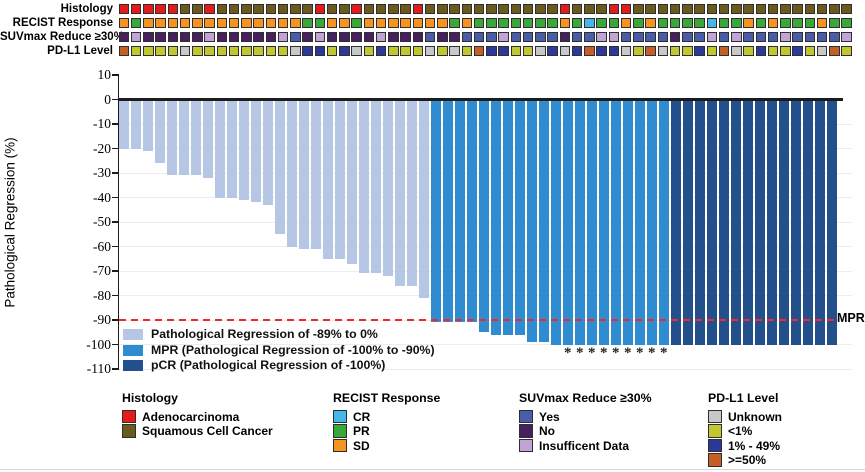 The width and height of the screenshot is (865, 472). What do you see at coordinates (715, 460) in the screenshot?
I see `legend-swatch` at bounding box center [715, 460].